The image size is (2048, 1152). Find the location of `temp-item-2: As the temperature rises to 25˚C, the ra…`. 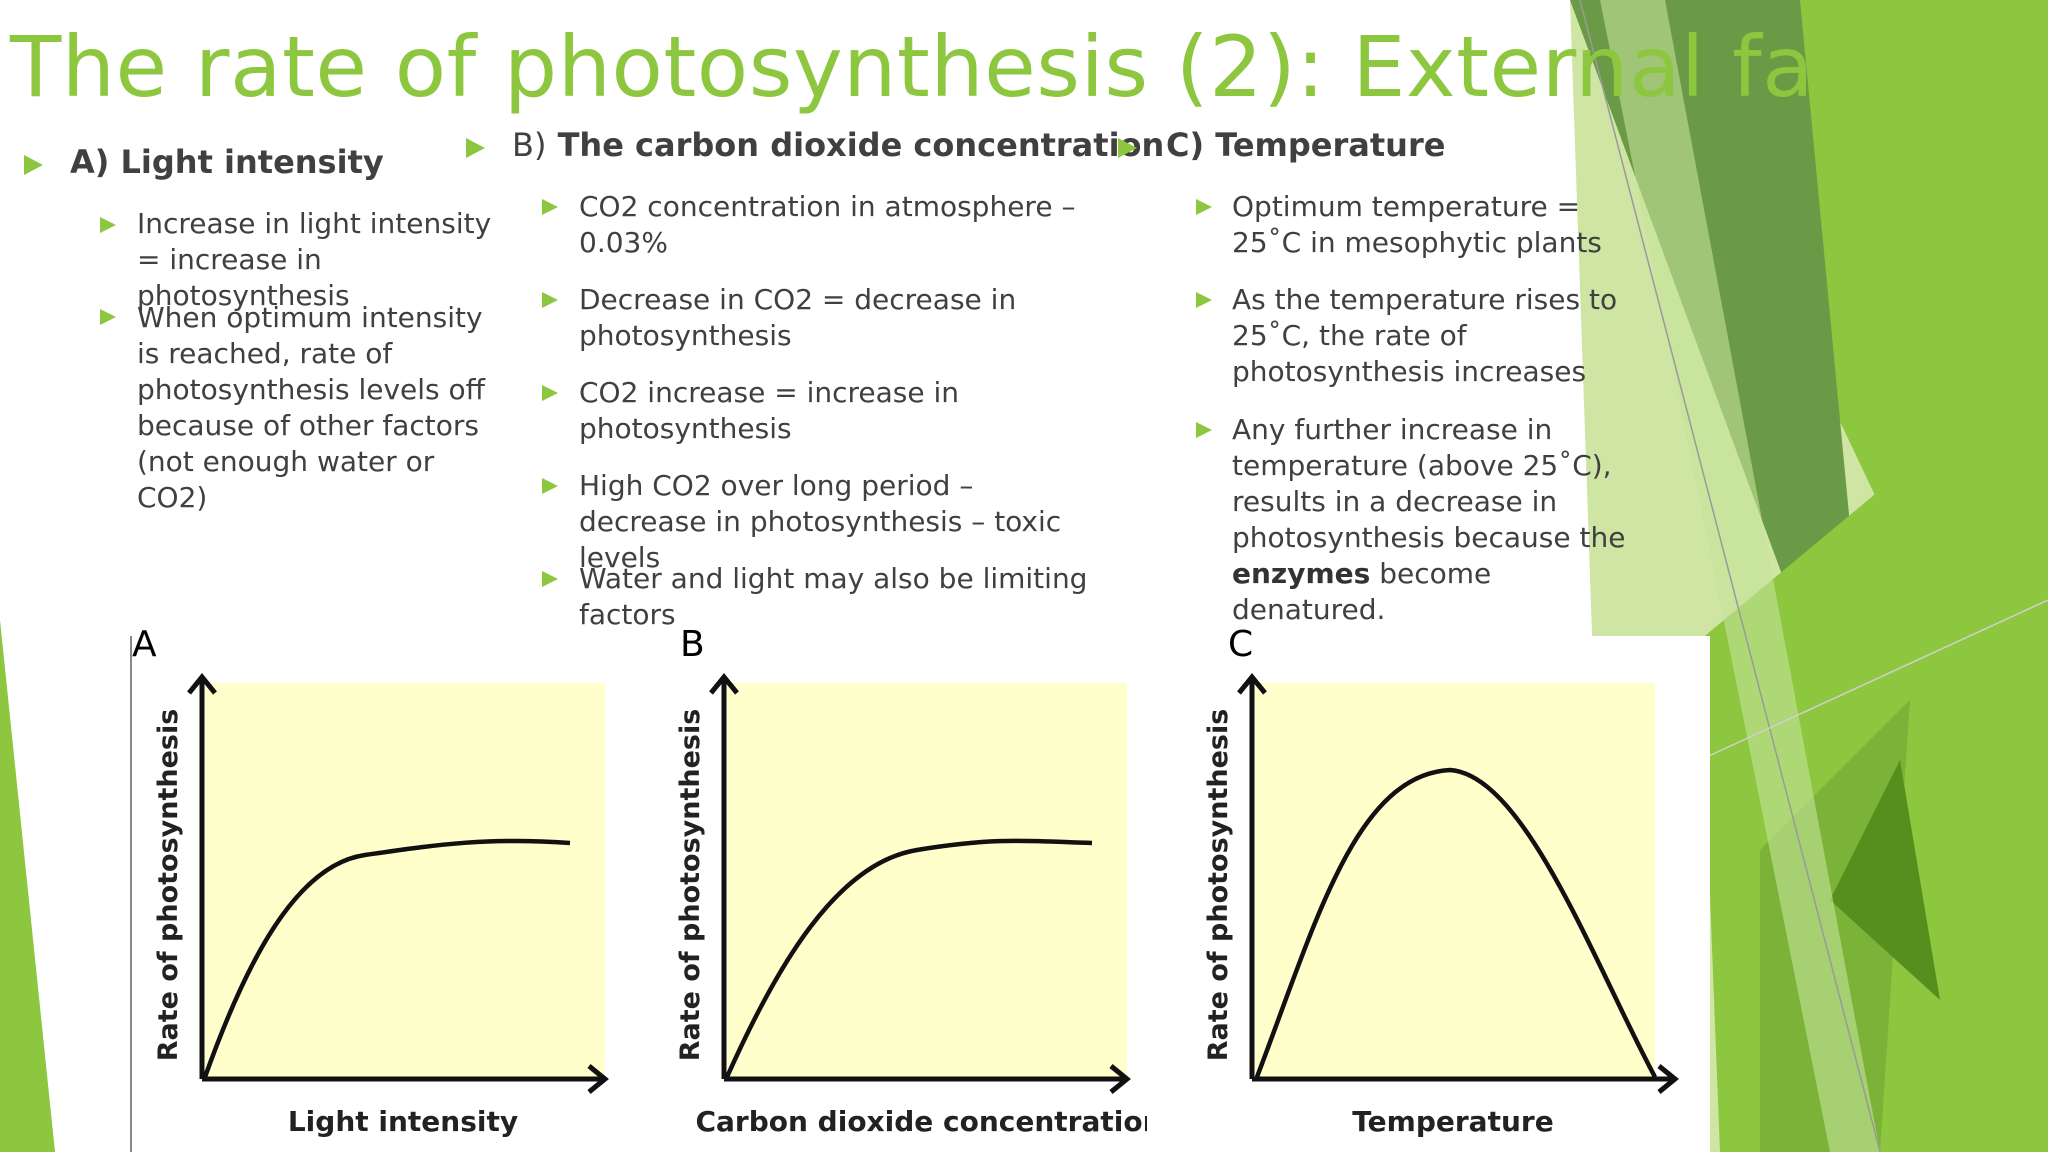

temp-item-2: As the temperature rises to 25˚C, the ra… is located at coordinates (1425, 335).